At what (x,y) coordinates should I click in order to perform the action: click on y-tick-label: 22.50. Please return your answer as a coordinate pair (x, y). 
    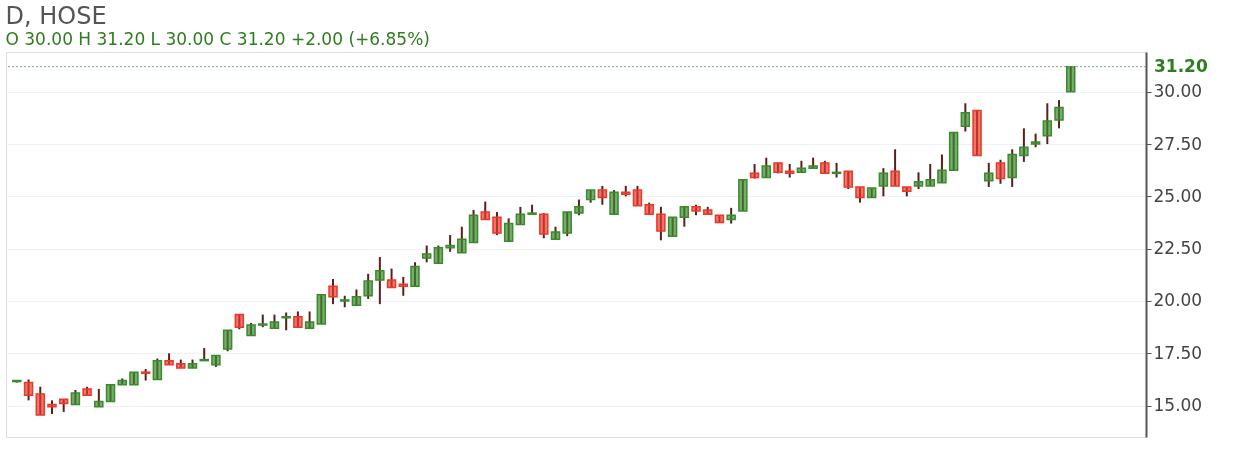
    Looking at the image, I should click on (1178, 248).